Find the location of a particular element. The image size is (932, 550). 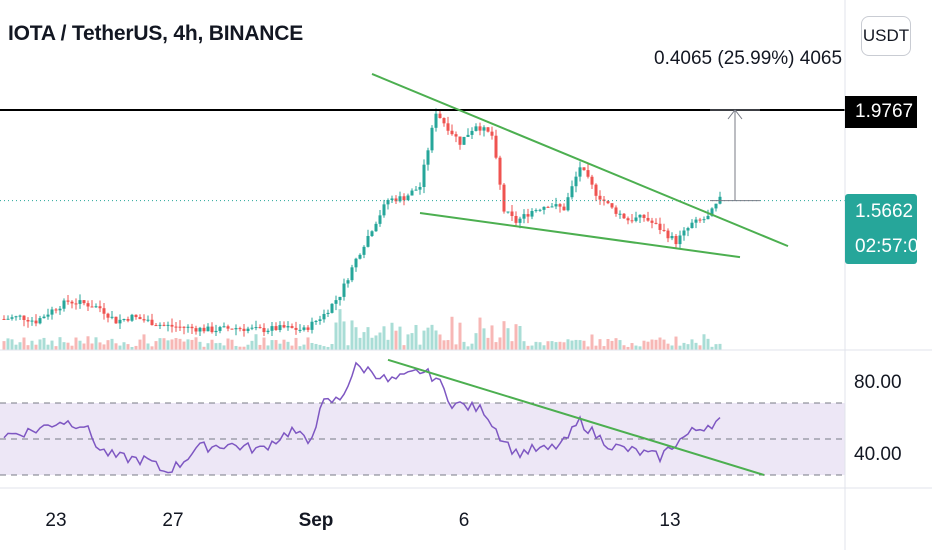

last-price-tag: 1.5662 02:57:00 is located at coordinates (887, 229).